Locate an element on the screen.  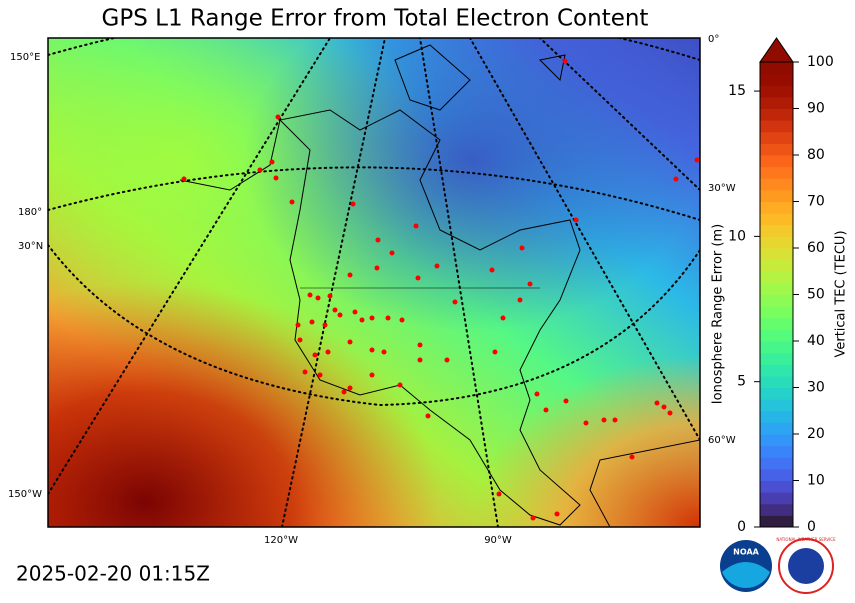
graticule-label: 0° is located at coordinates (713, 39).